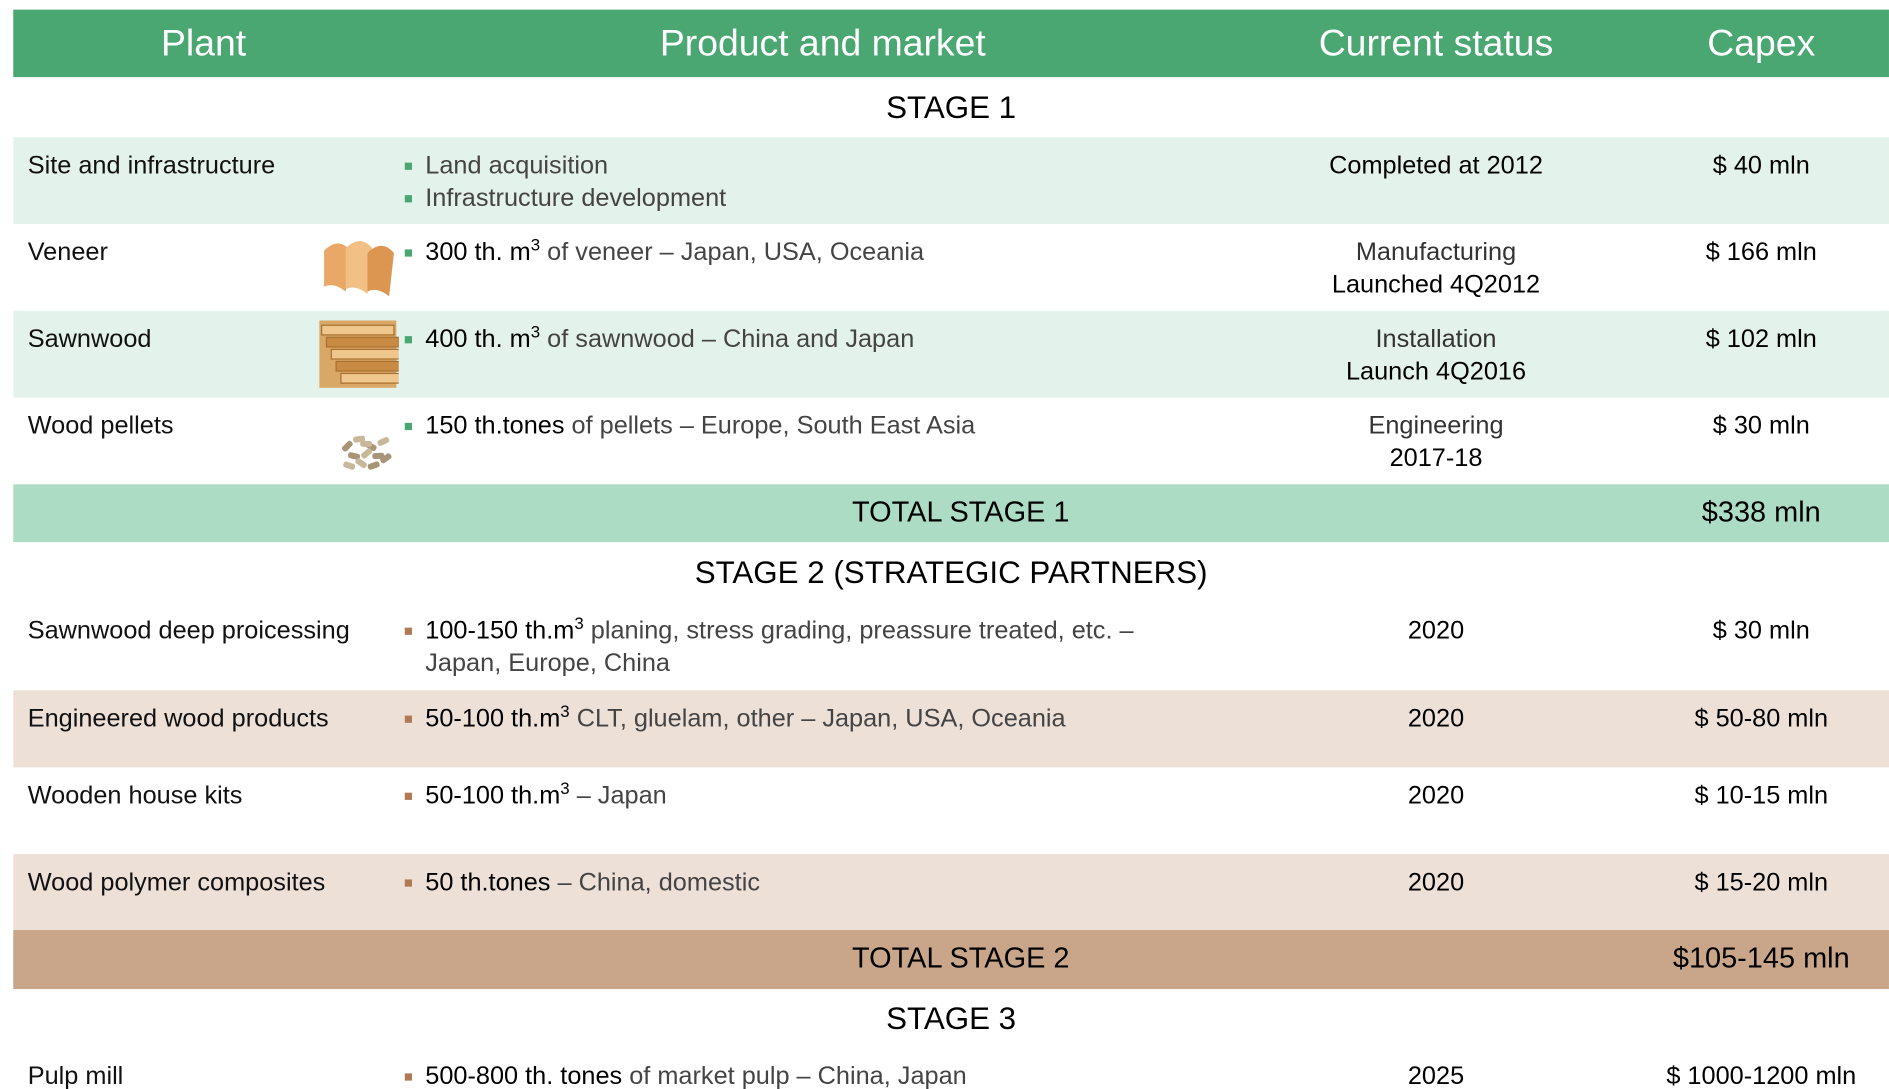 This screenshot has height=1089, width=1889. Describe the element at coordinates (1436, 42) in the screenshot. I see `header-cell: Current status` at that location.